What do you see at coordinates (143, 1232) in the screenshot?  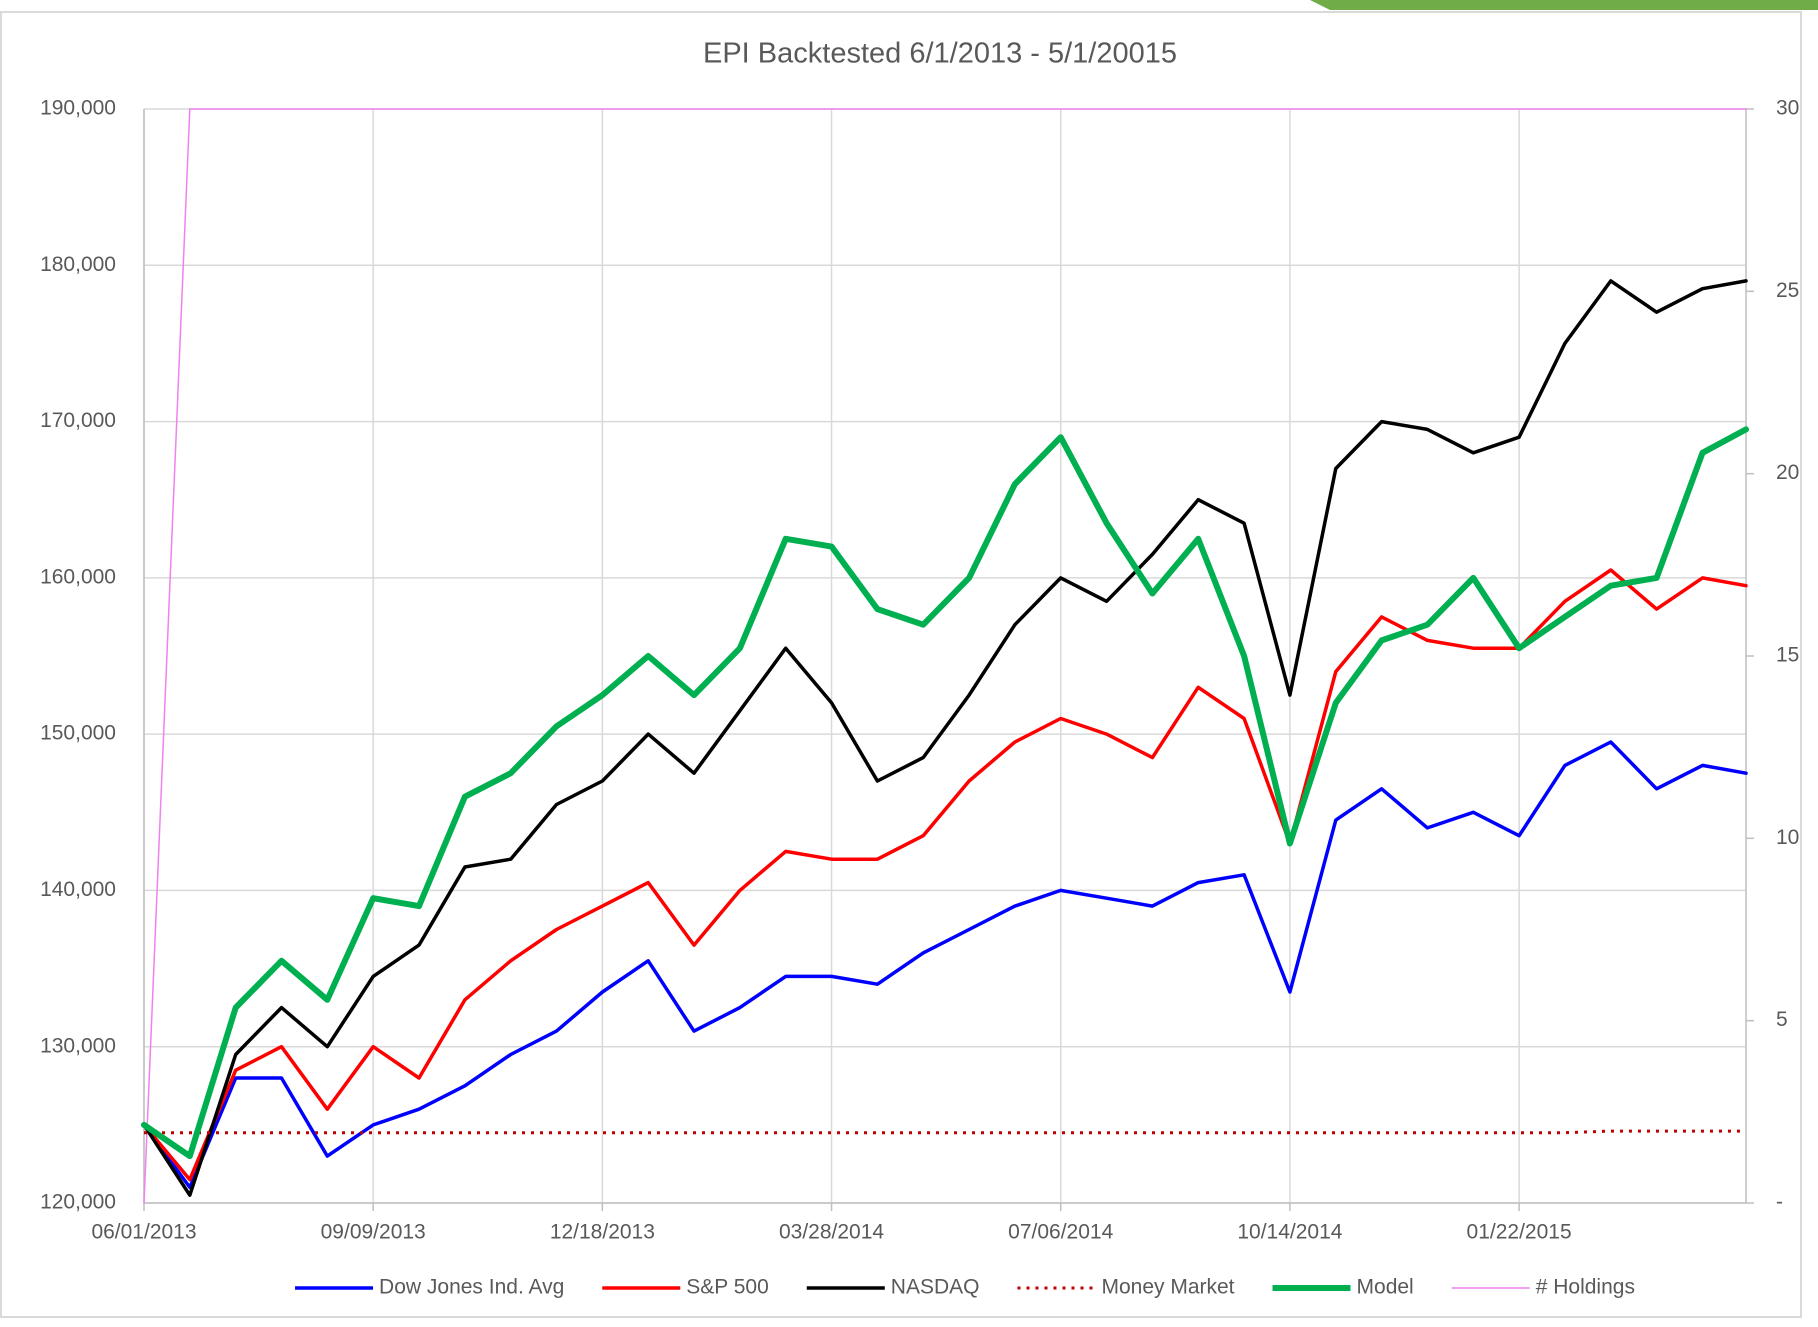 I see `x-tick-label: 06/01/2013` at bounding box center [143, 1232].